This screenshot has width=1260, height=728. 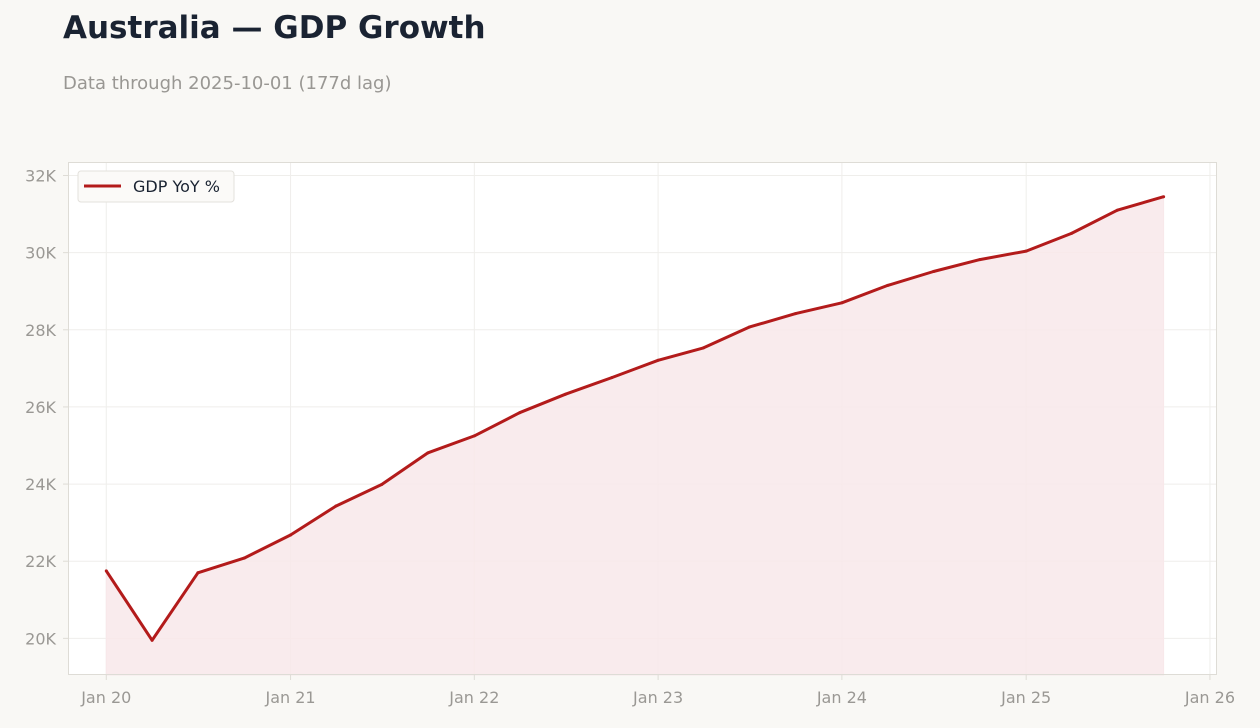 I want to click on y-tick-label: 32K, so click(x=40, y=176).